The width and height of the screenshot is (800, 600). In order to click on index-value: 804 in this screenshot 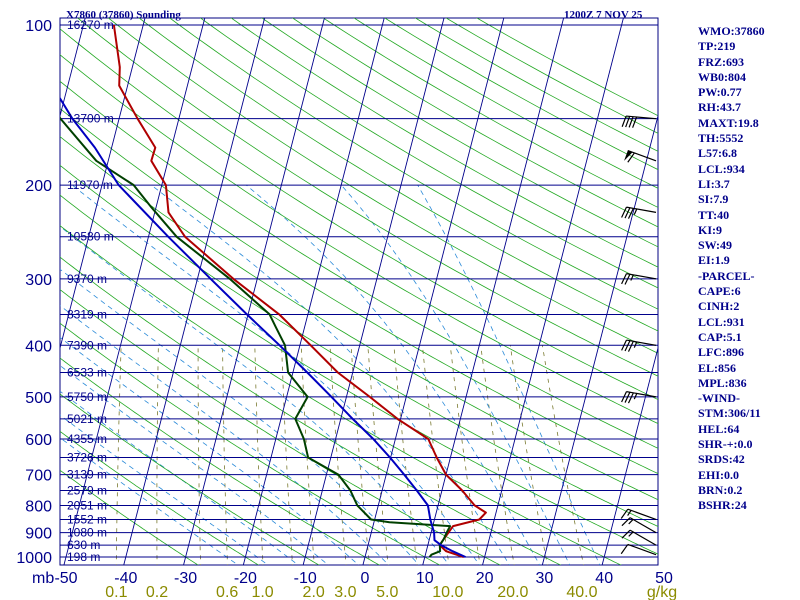, I will do `click(737, 76)`.